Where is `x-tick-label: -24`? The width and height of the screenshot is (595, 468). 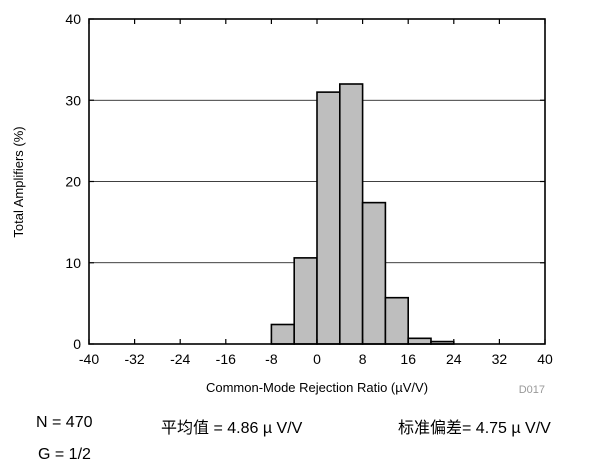
x-tick-label: -24 is located at coordinates (180, 359).